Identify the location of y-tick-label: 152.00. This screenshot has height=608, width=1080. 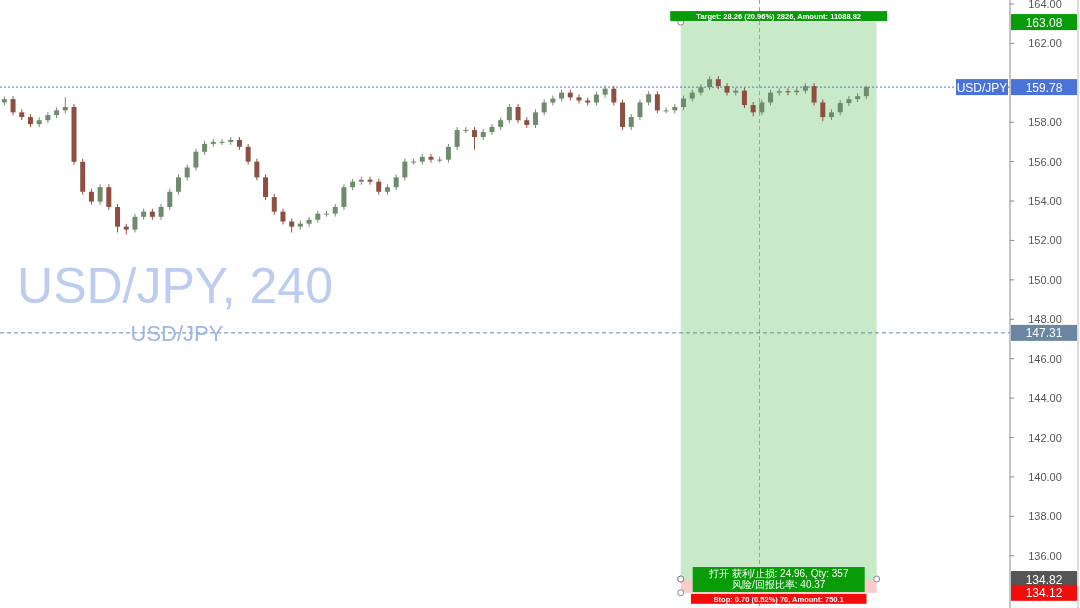
(1045, 240).